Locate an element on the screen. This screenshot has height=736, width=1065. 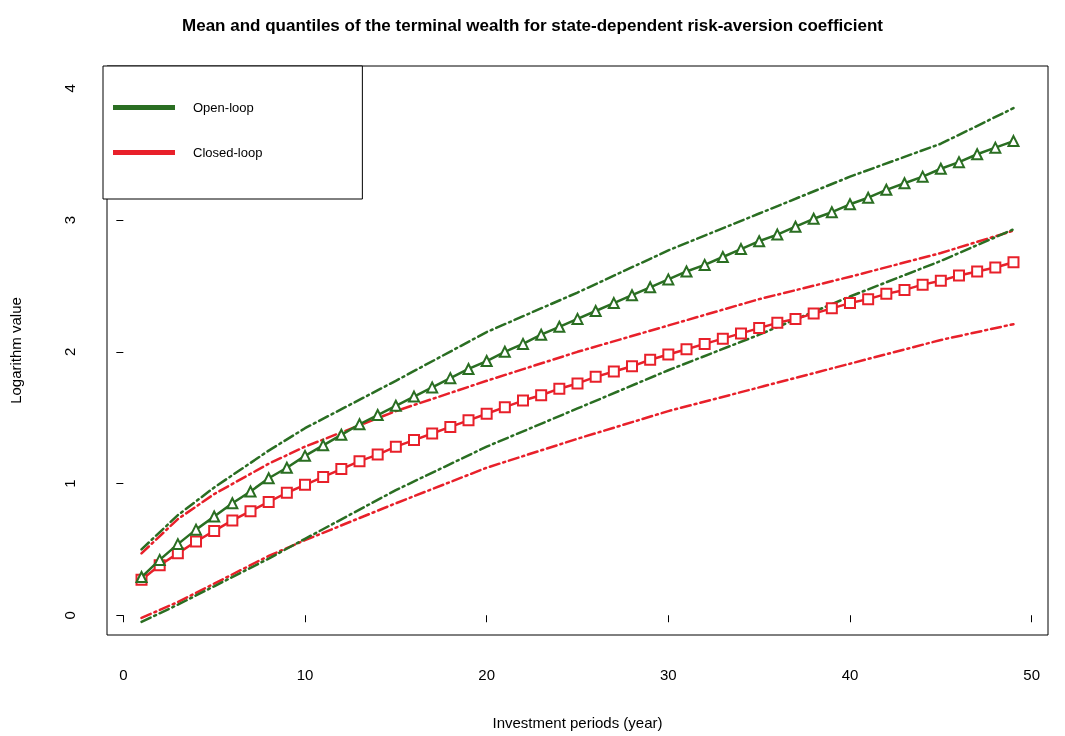
x-tick-label: 10 is located at coordinates (305, 674).